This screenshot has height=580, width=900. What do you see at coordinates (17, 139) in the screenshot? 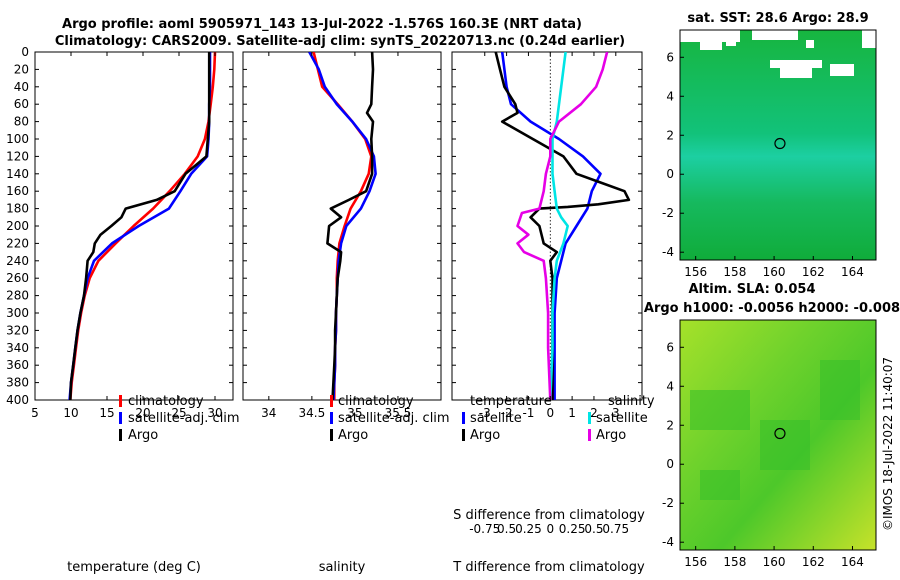
I see `depth-tick-label: 100` at bounding box center [17, 139].